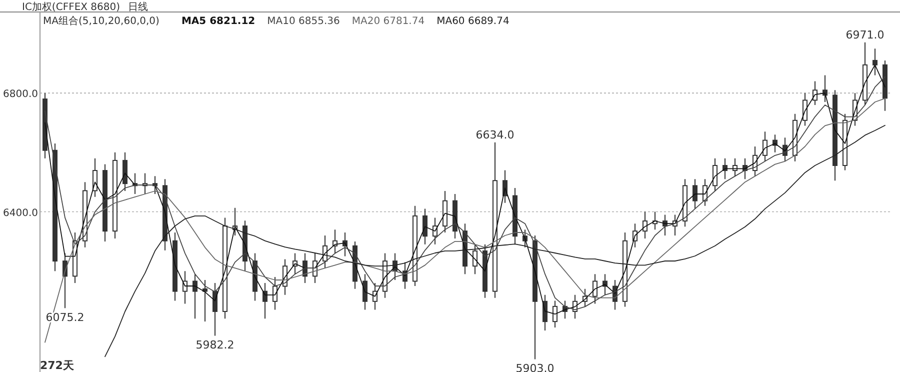 Image resolution: width=900 pixels, height=372 pixels. Describe the element at coordinates (535, 367) in the screenshot. I see `annotation: 5903.0` at that location.